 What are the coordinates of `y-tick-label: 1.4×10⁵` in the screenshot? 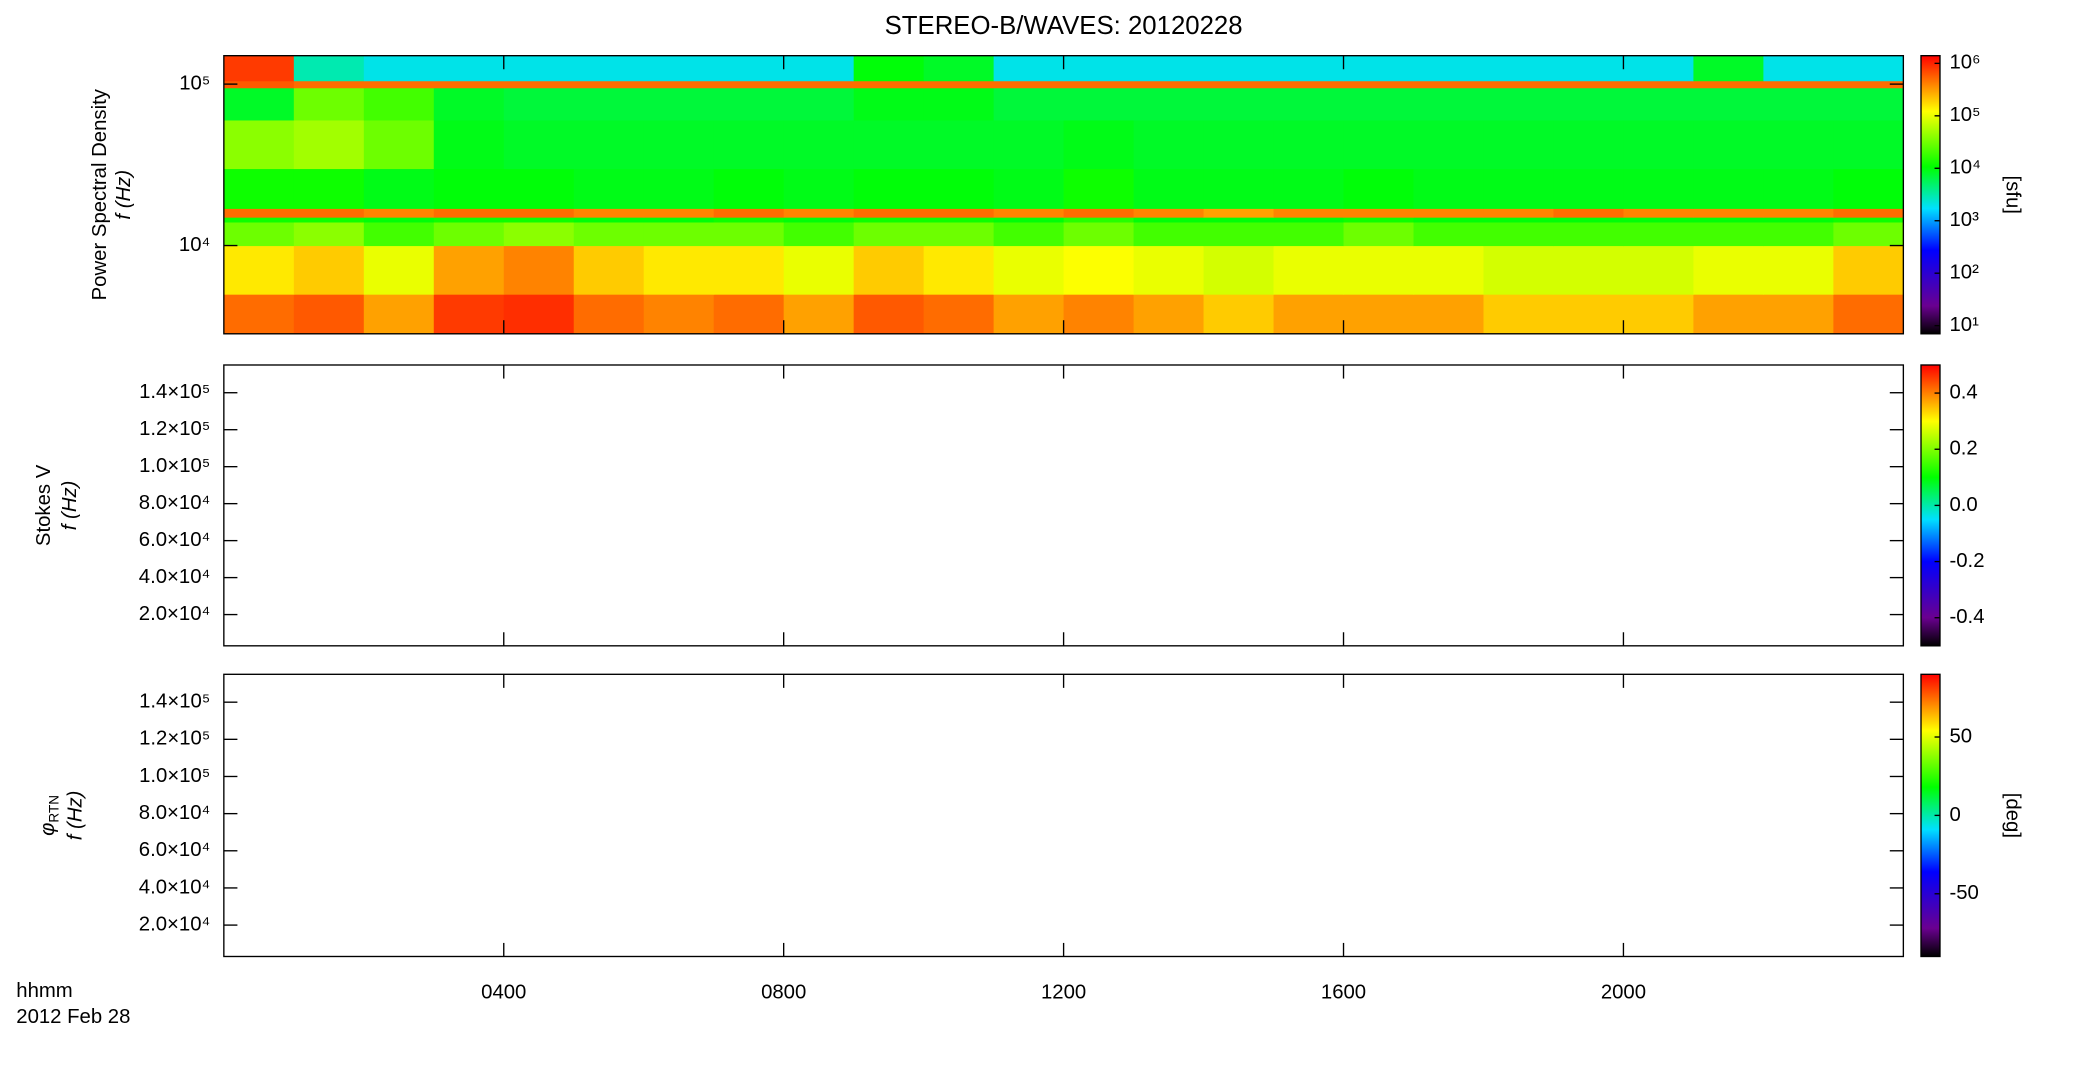 It's located at (174, 392).